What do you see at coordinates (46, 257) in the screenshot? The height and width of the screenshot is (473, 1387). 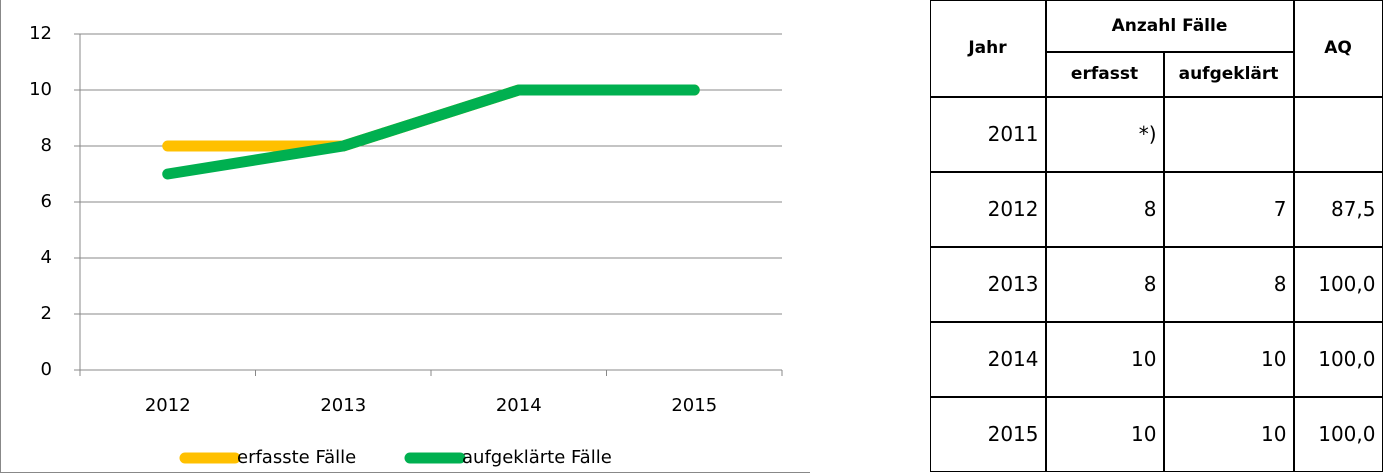 I see `y-tick-label: 4` at bounding box center [46, 257].